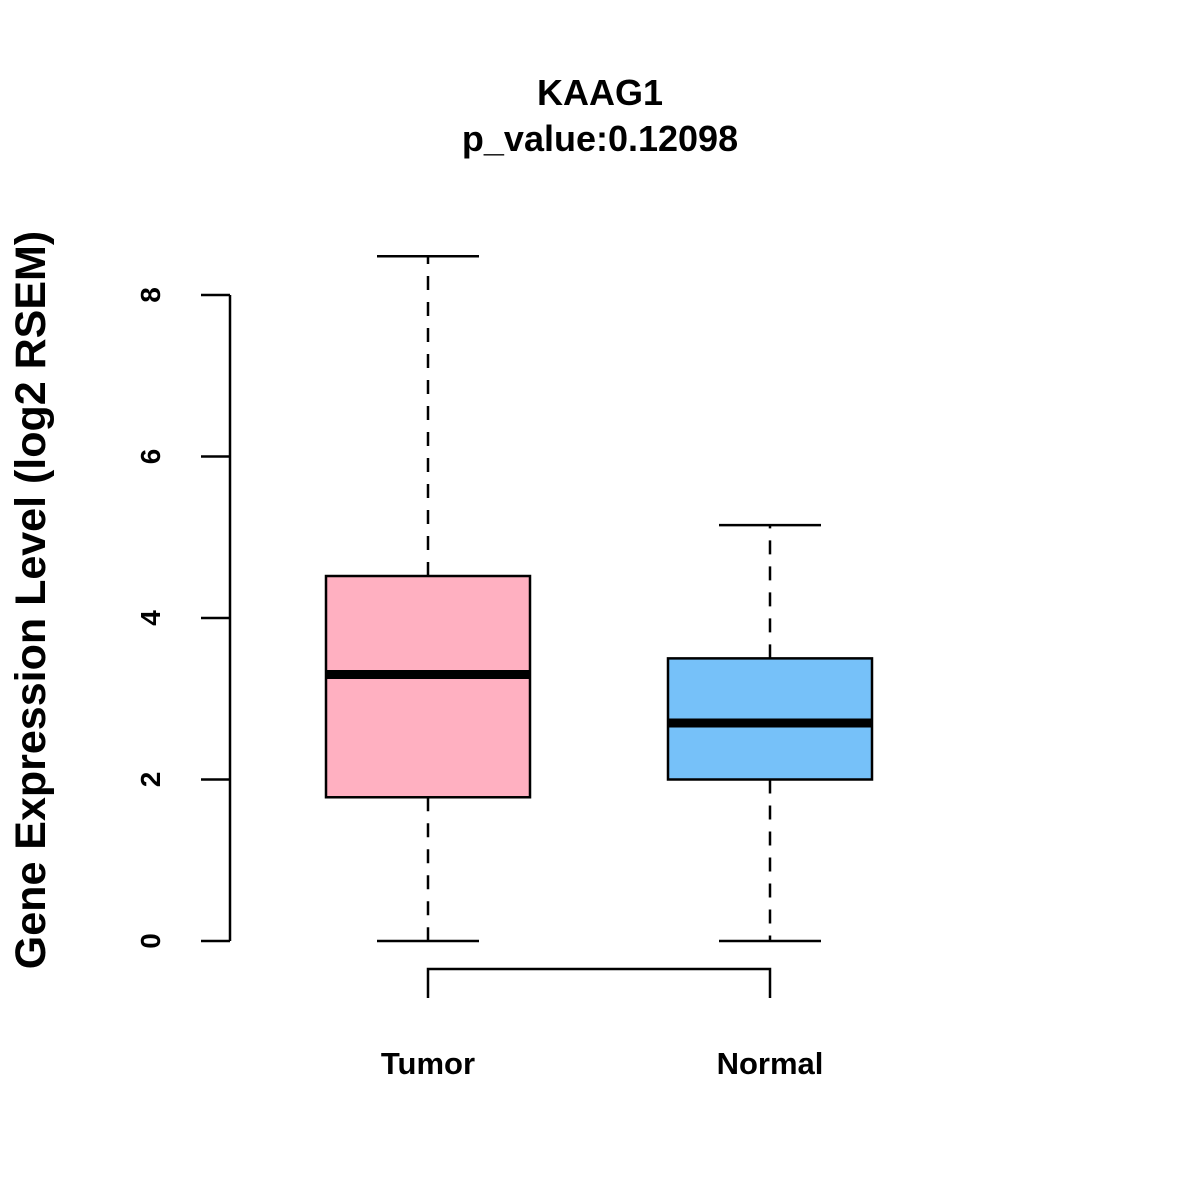 The height and width of the screenshot is (1200, 1200). I want to click on category-label-tumor: Tumor, so click(428, 1063).